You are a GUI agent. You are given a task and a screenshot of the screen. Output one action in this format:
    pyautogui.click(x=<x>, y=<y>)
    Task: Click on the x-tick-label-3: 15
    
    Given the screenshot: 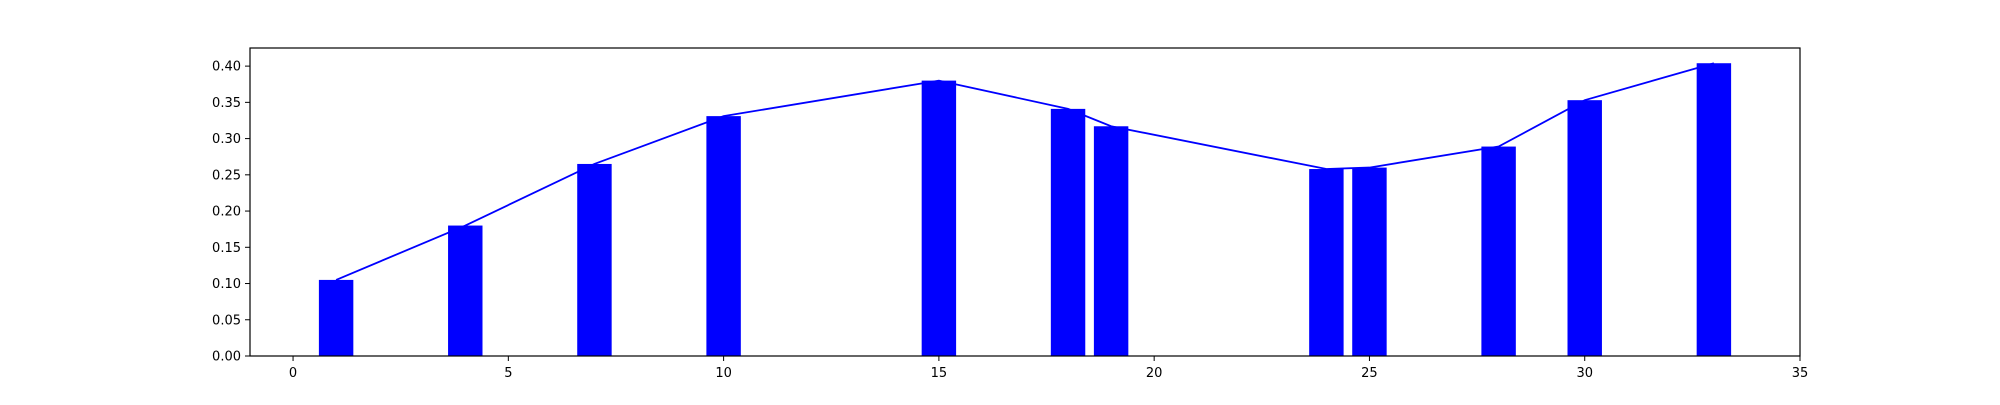 What is the action you would take?
    pyautogui.click(x=939, y=373)
    